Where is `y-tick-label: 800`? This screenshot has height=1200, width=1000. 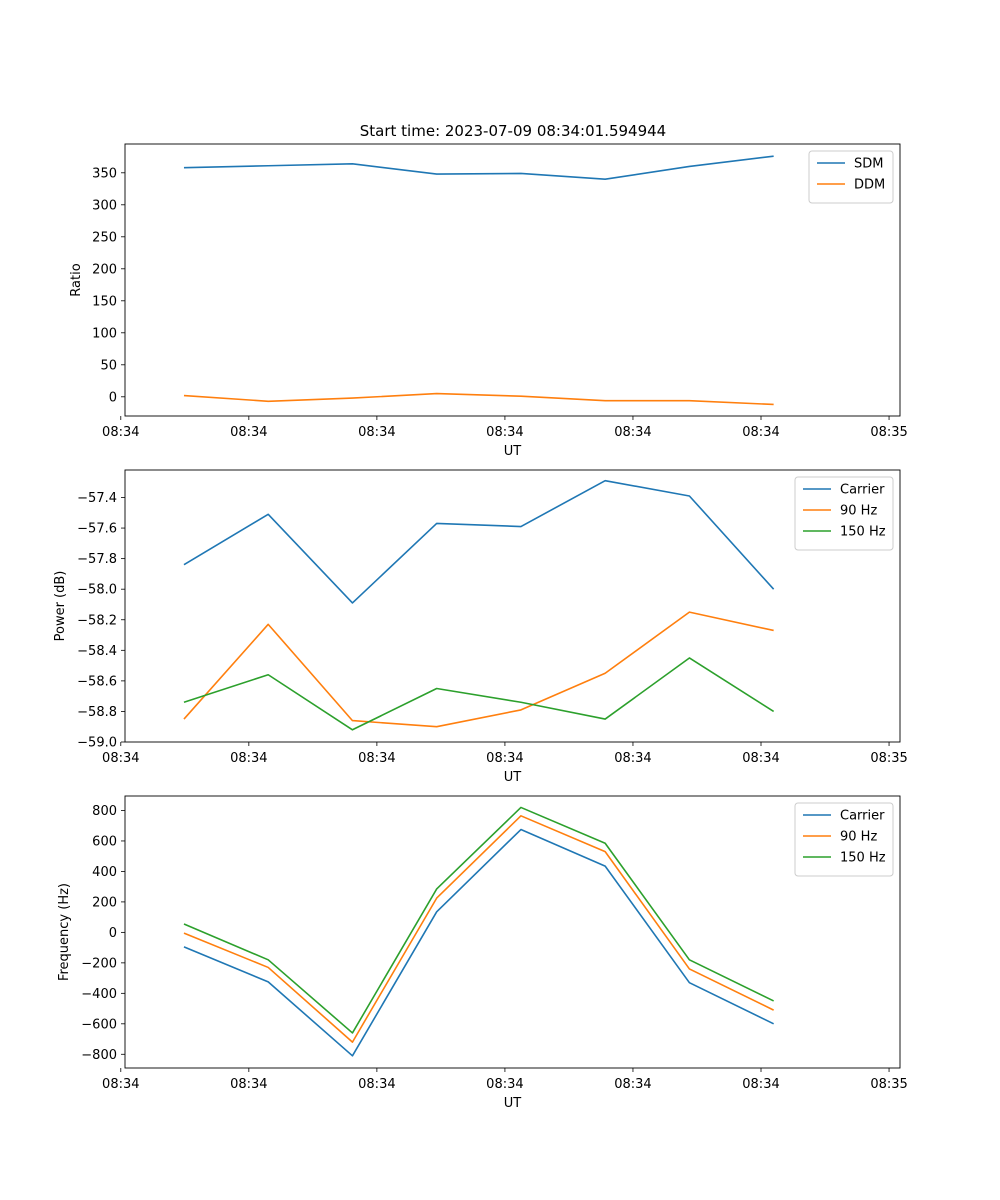 y-tick-label: 800 is located at coordinates (104, 811).